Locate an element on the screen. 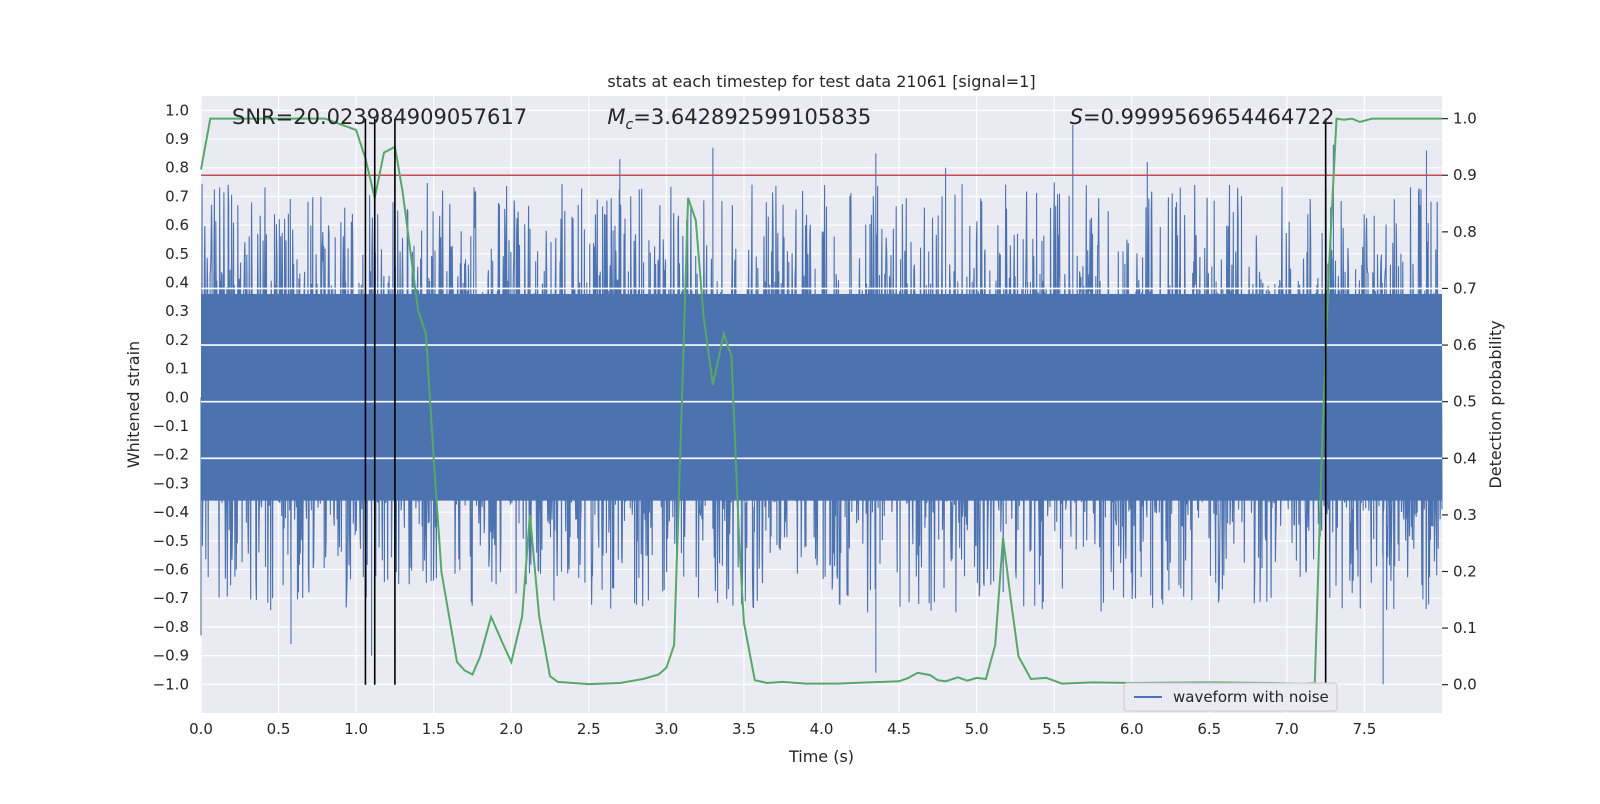 The width and height of the screenshot is (1600, 804). y2-tick-label: 1.0 is located at coordinates (1465, 119).